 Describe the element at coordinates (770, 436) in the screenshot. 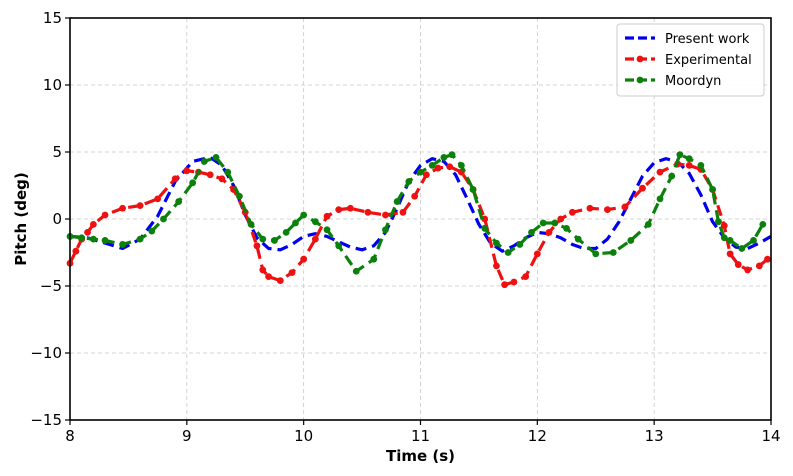

I see `x-tick-label: 14` at that location.